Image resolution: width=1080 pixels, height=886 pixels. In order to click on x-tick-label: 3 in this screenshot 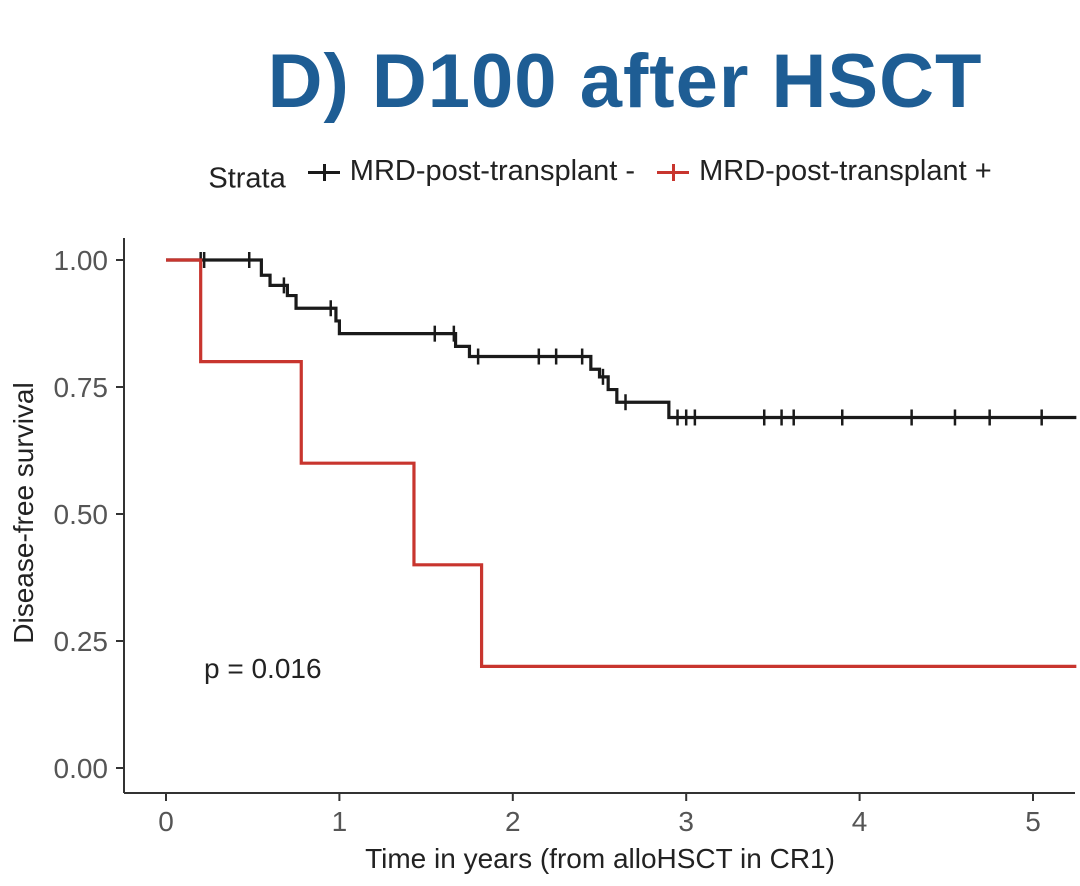, I will do `click(686, 821)`.